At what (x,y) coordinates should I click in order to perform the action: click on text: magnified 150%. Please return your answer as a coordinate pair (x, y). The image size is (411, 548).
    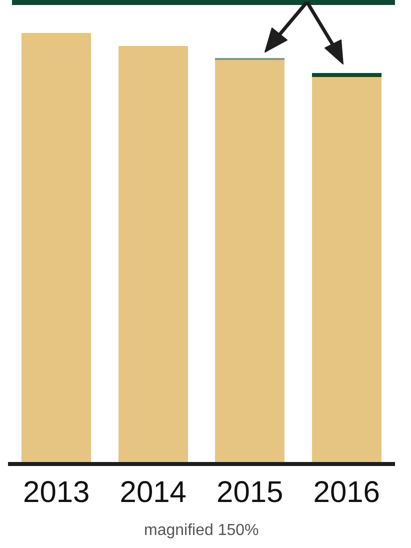
    Looking at the image, I should click on (201, 530).